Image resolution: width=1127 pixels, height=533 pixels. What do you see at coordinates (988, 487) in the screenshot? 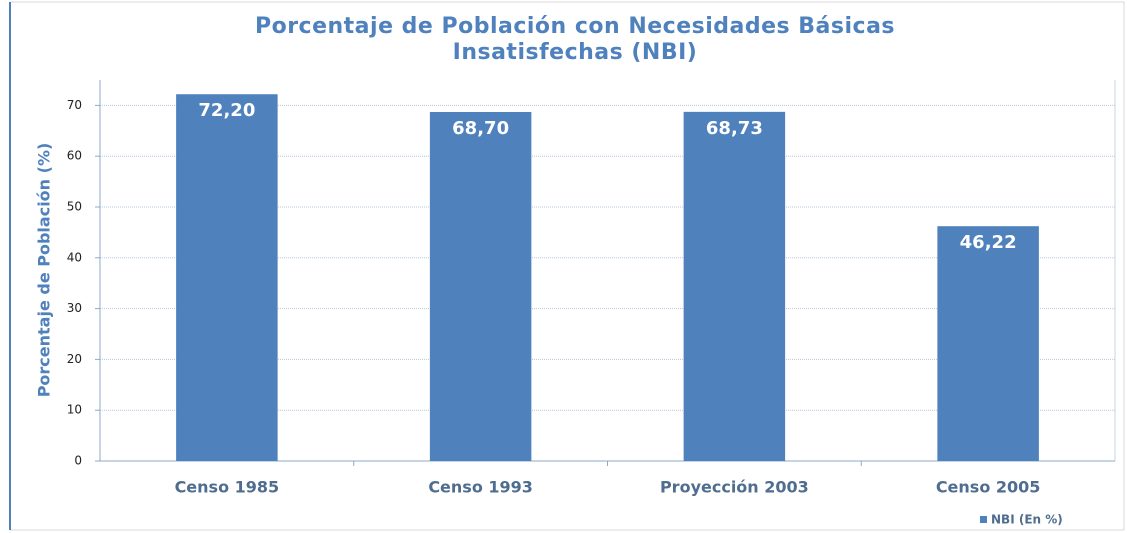
I see `x-tick-label: Censo 2005` at bounding box center [988, 487].